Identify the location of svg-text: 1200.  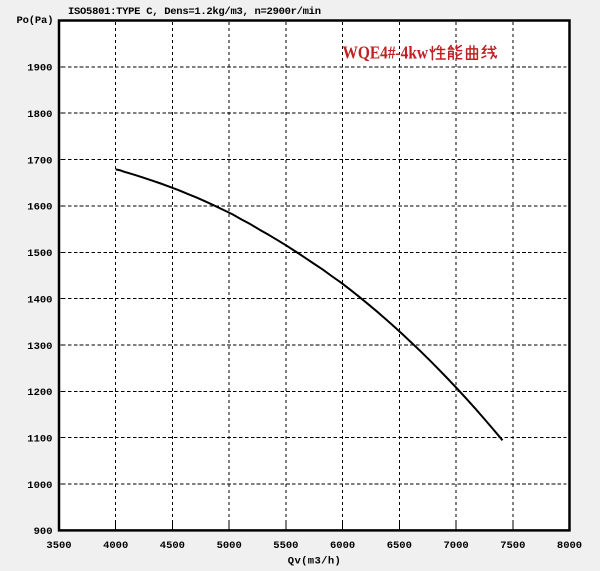
(39, 393).